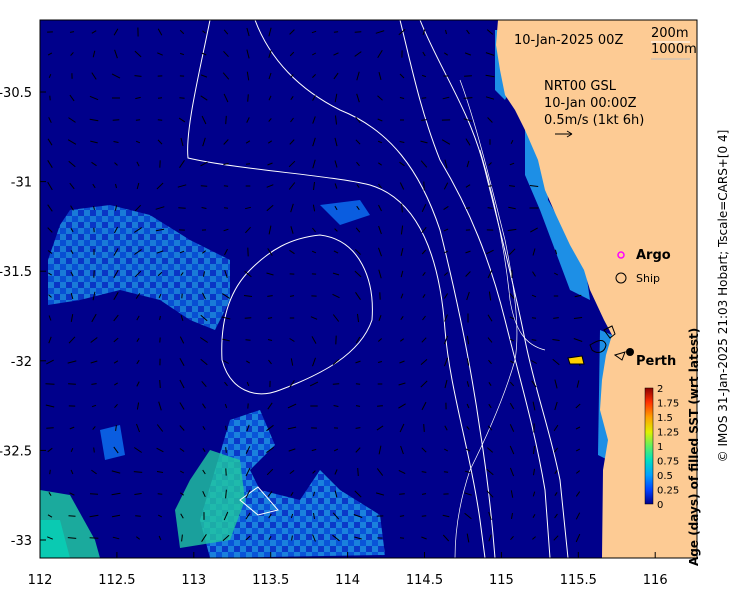 The width and height of the screenshot is (740, 592). I want to click on argo-marker-icon, so click(621, 255).